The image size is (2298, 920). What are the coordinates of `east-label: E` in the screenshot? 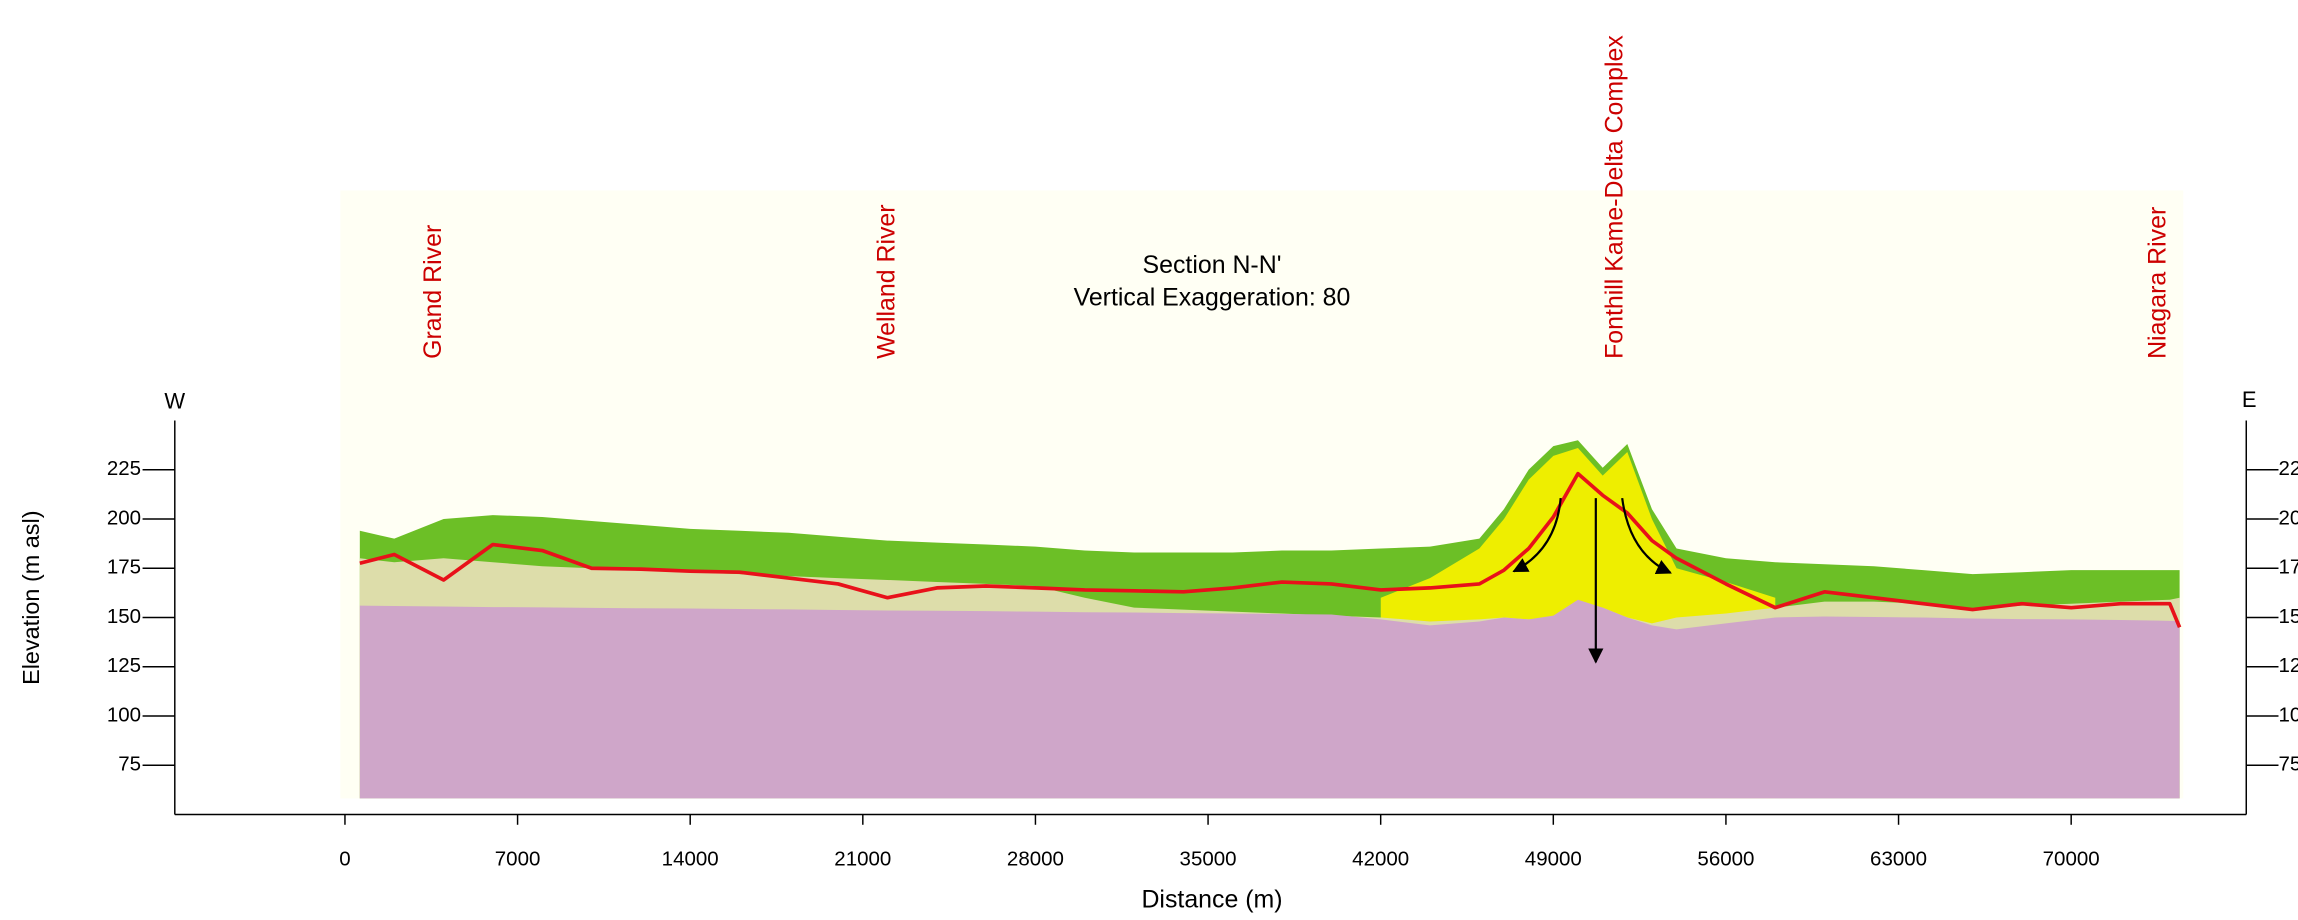 It's located at (2249, 399).